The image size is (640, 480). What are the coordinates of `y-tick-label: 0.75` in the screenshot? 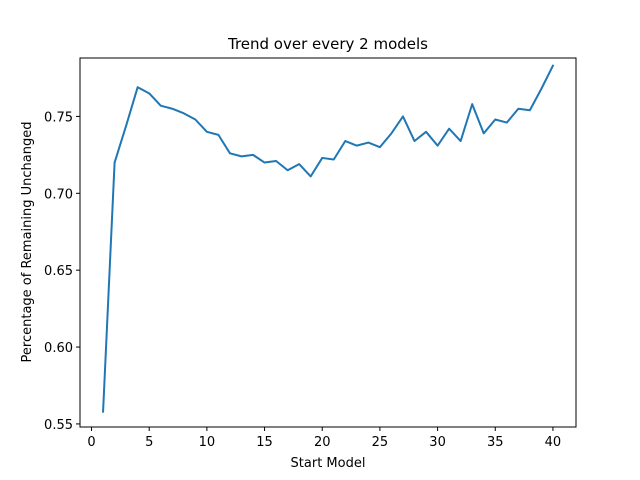 It's located at (58, 117).